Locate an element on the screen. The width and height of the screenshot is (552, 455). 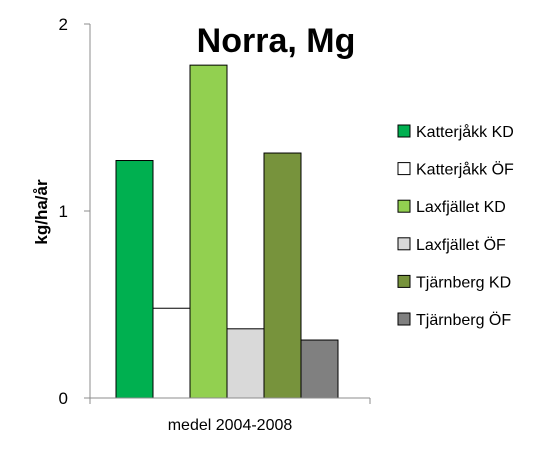
bar-katterj-kk-kd is located at coordinates (134, 279).